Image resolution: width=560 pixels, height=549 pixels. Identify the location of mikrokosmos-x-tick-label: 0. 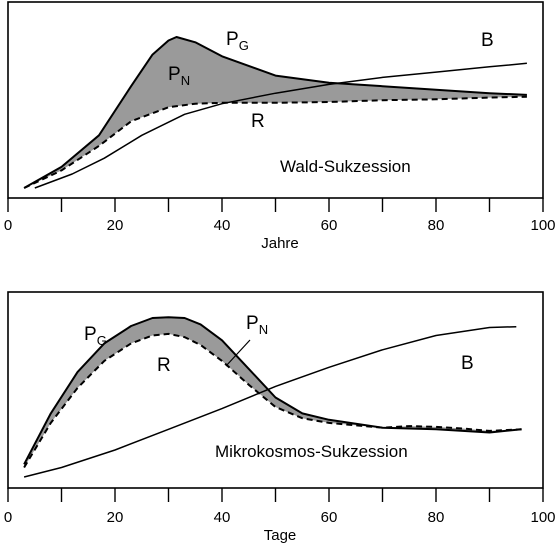
(8, 517).